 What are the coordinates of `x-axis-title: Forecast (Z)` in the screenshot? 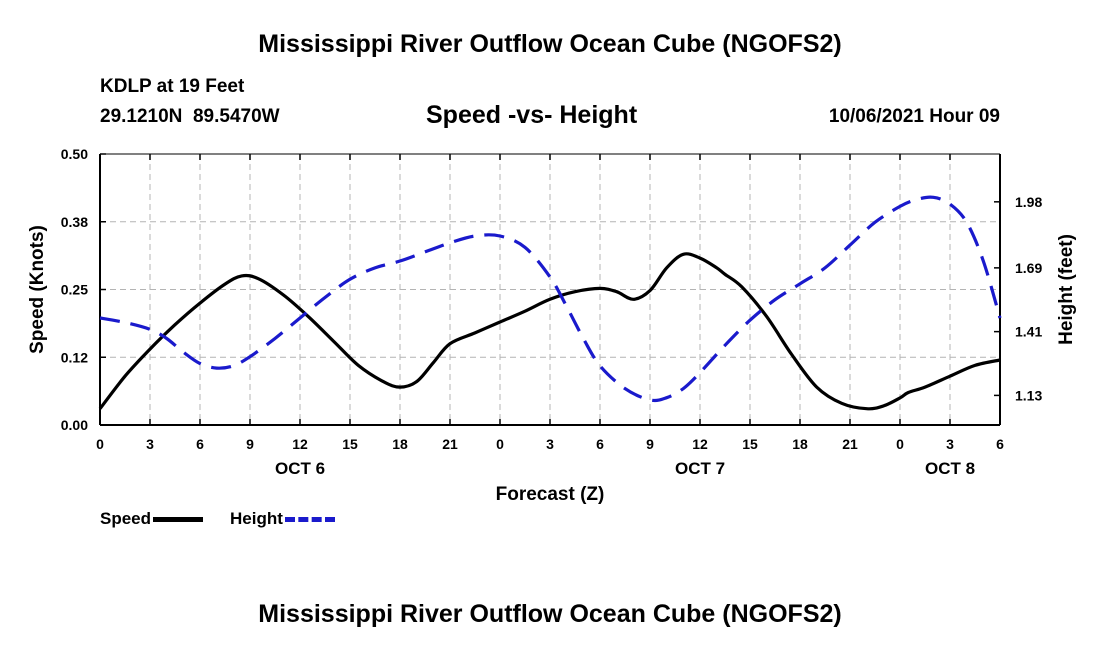 It's located at (550, 494).